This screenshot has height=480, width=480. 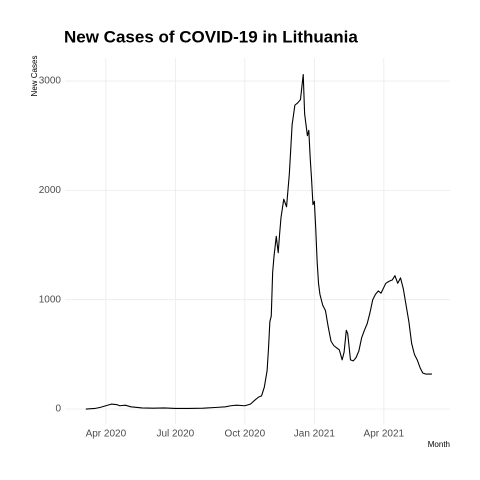 What do you see at coordinates (106, 434) in the screenshot?
I see `x-tick-label: Apr 2020` at bounding box center [106, 434].